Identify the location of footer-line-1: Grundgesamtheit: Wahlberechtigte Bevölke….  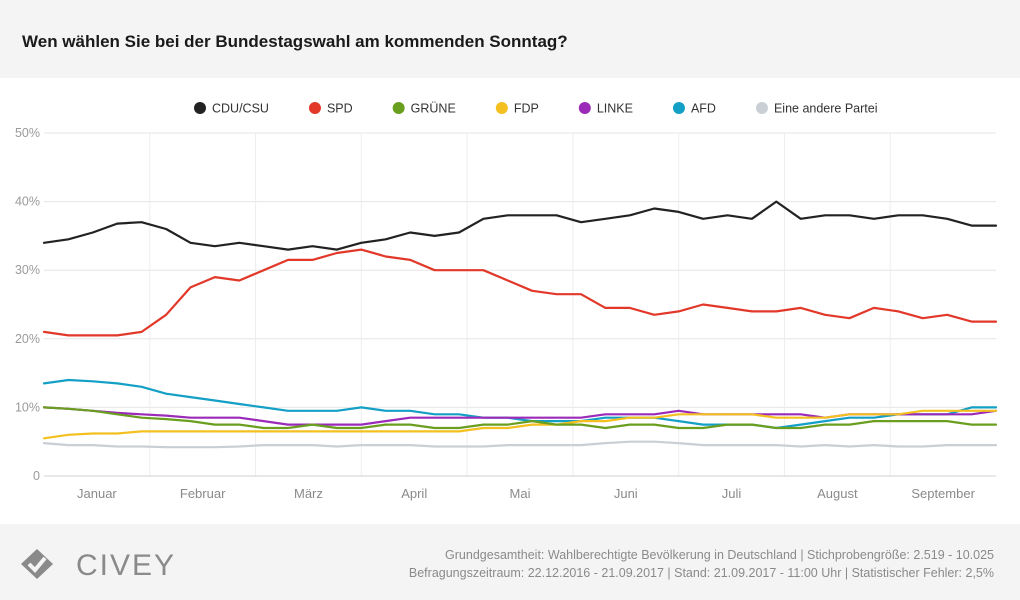
(719, 555).